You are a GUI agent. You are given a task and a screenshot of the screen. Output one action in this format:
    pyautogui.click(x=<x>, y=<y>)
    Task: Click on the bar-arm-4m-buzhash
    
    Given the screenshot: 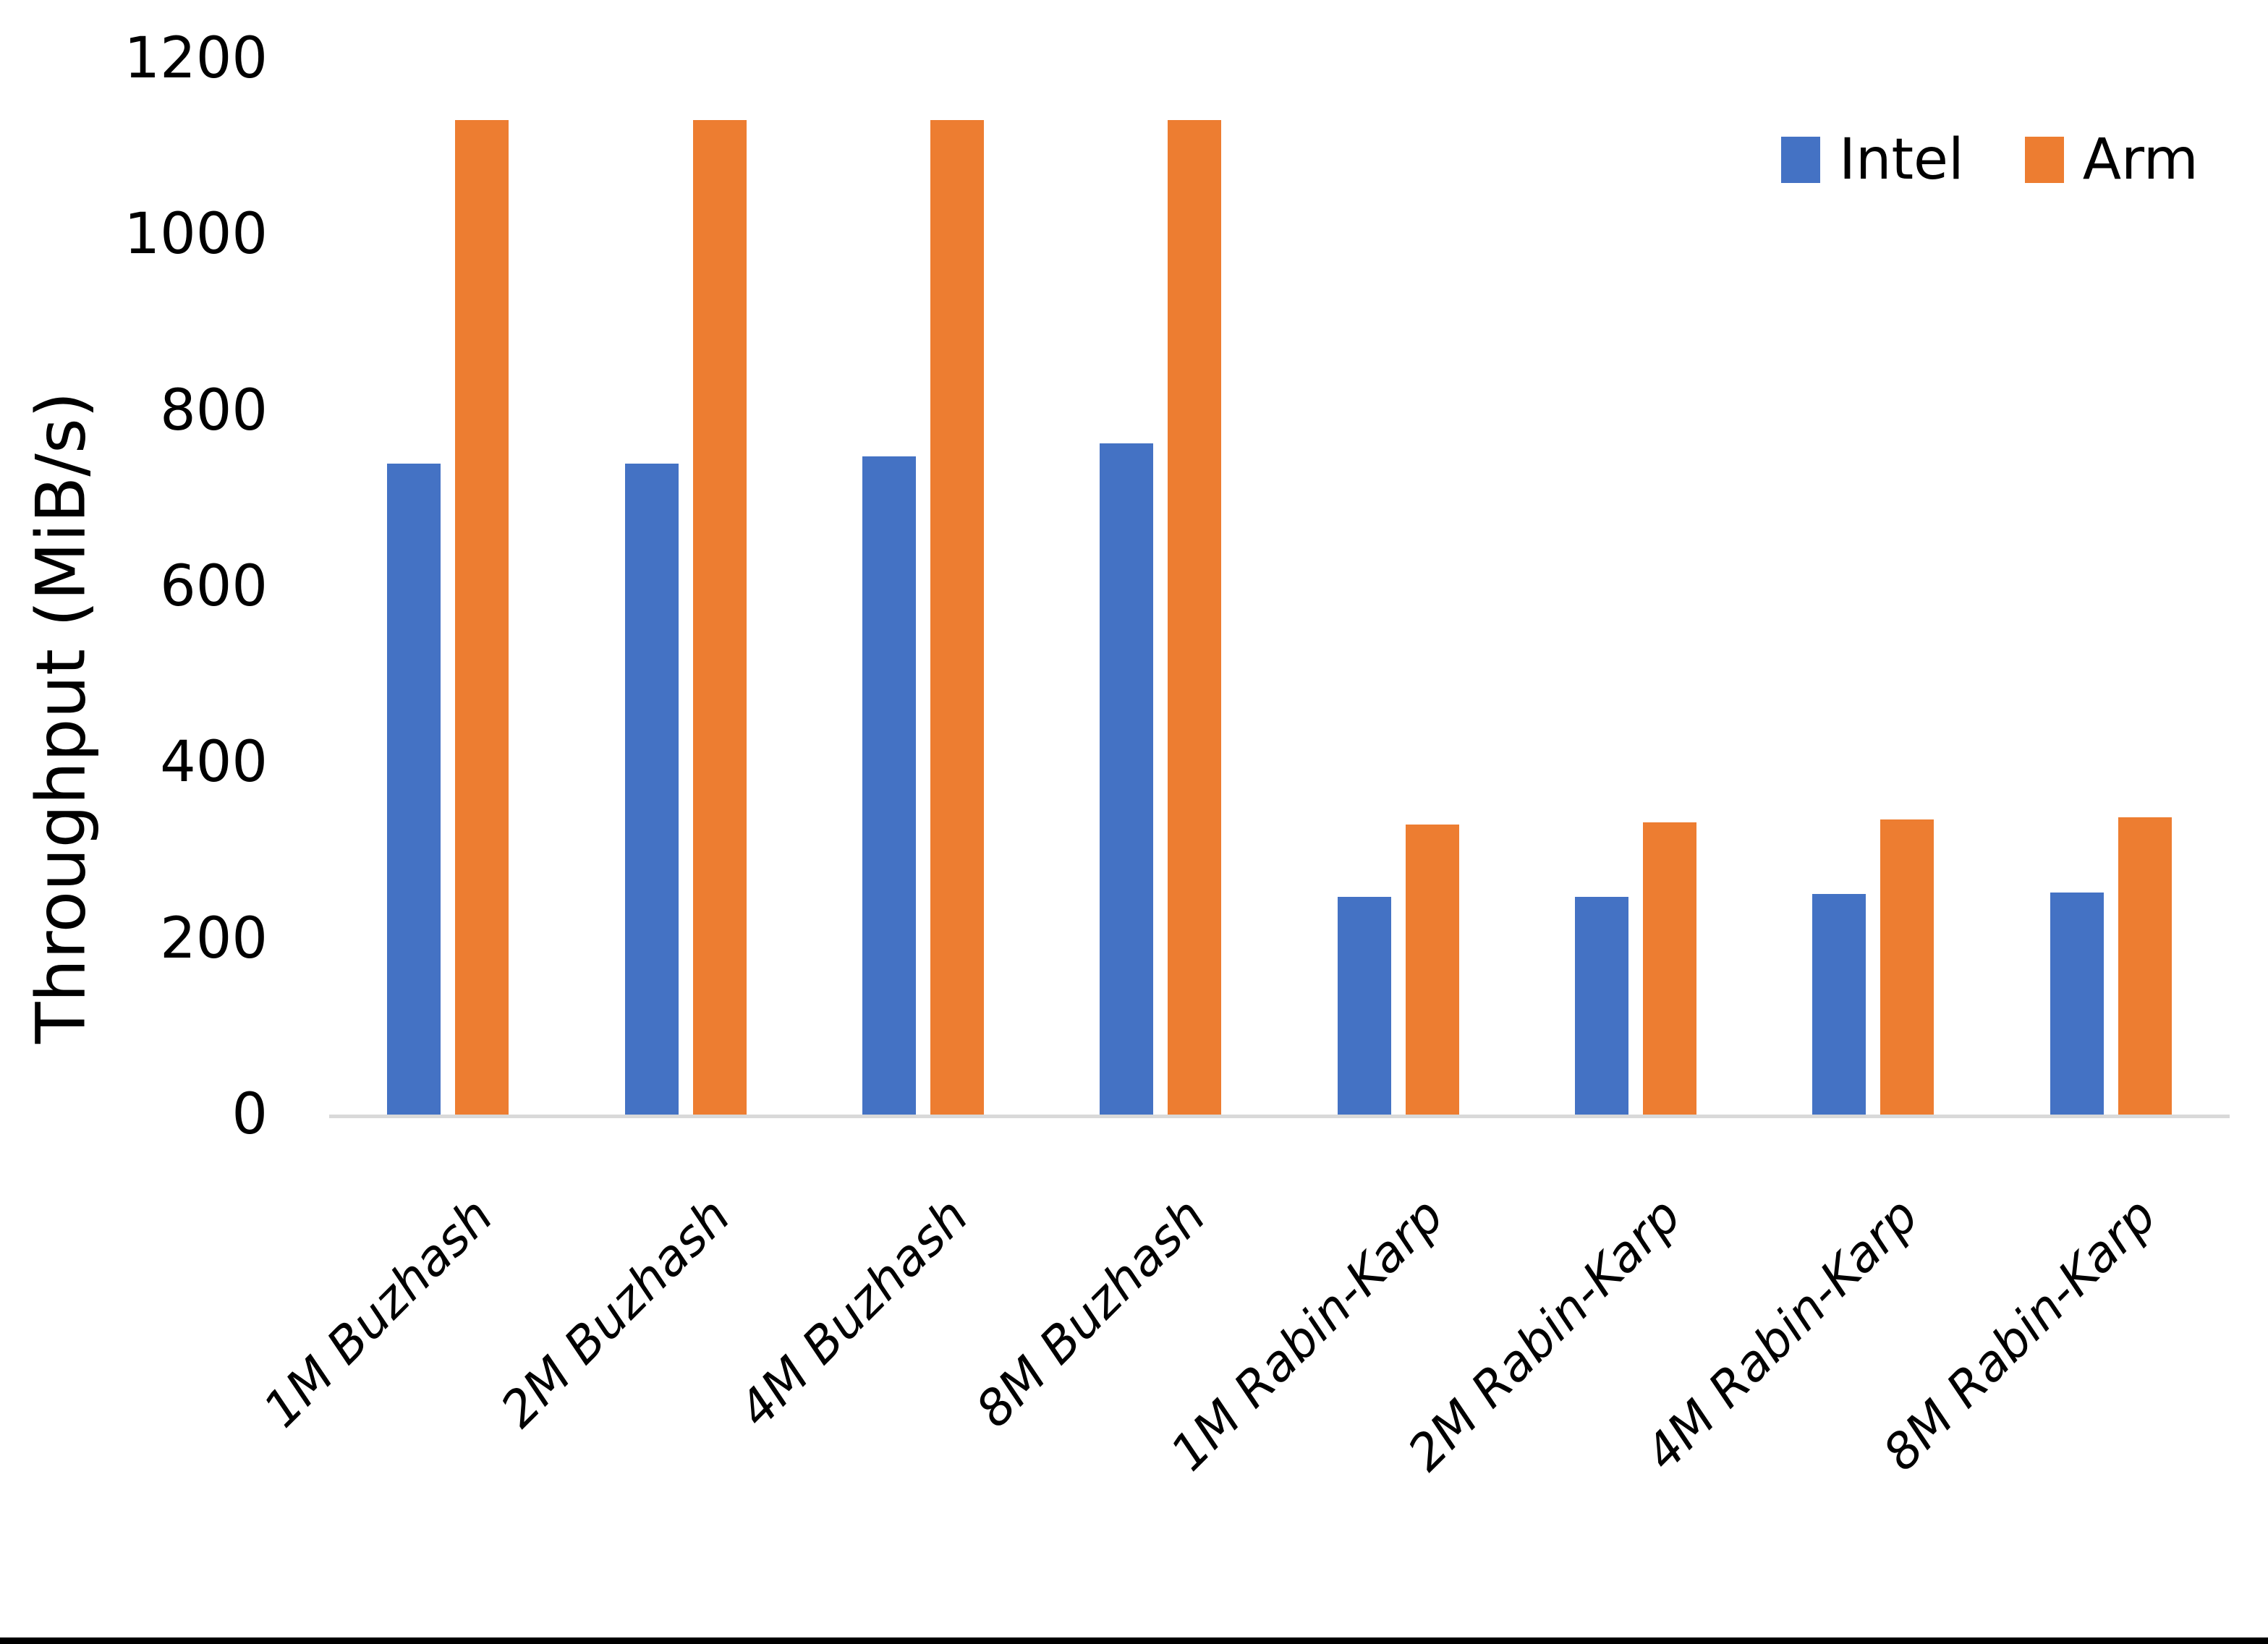 What is the action you would take?
    pyautogui.click(x=957, y=617)
    